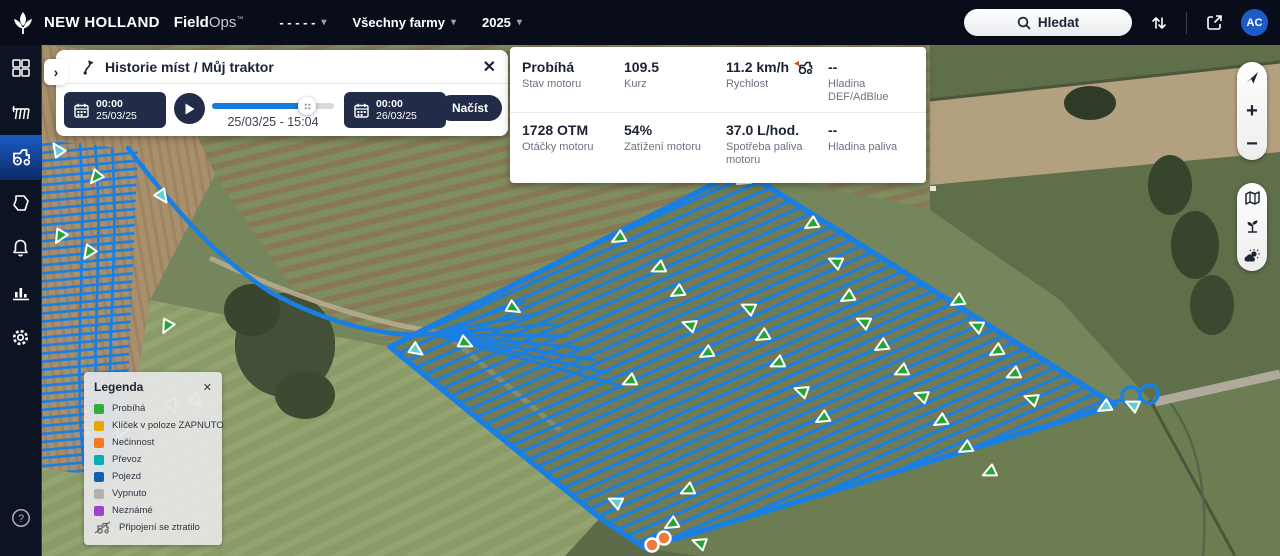  What do you see at coordinates (404, 22) in the screenshot?
I see `farms-dropdown: Všechny farmy ▾` at bounding box center [404, 22].